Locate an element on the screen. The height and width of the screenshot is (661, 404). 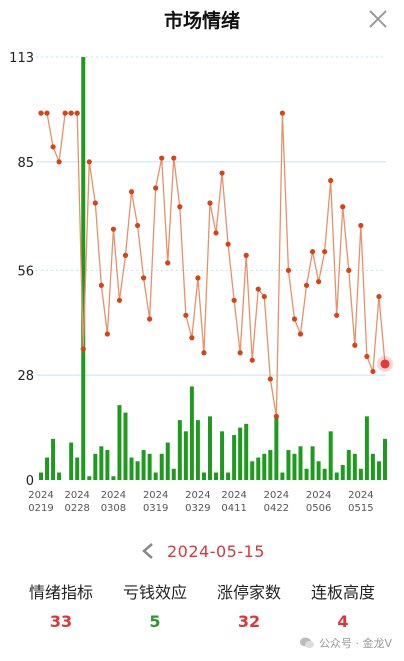
close-icon is located at coordinates (378, 19).